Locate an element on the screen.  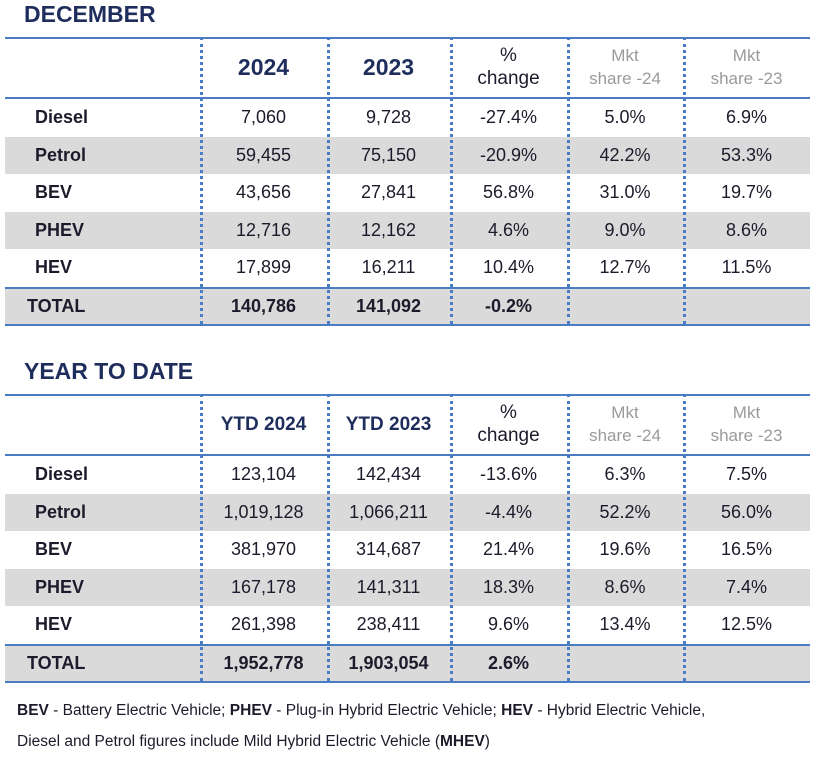
cell-value: 17,899 is located at coordinates (263, 267).